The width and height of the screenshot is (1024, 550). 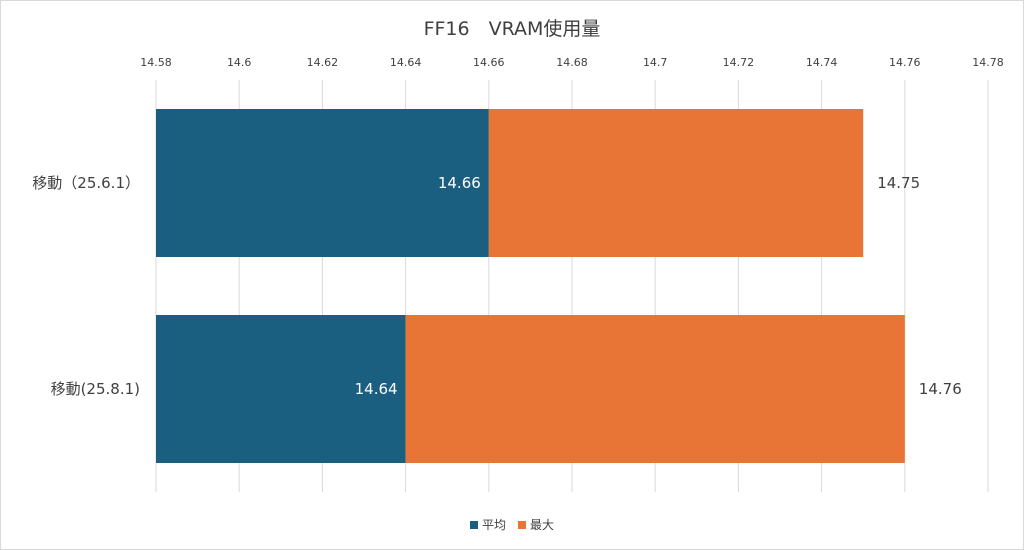 I want to click on x-tick-label: 14.64, so click(x=406, y=62).